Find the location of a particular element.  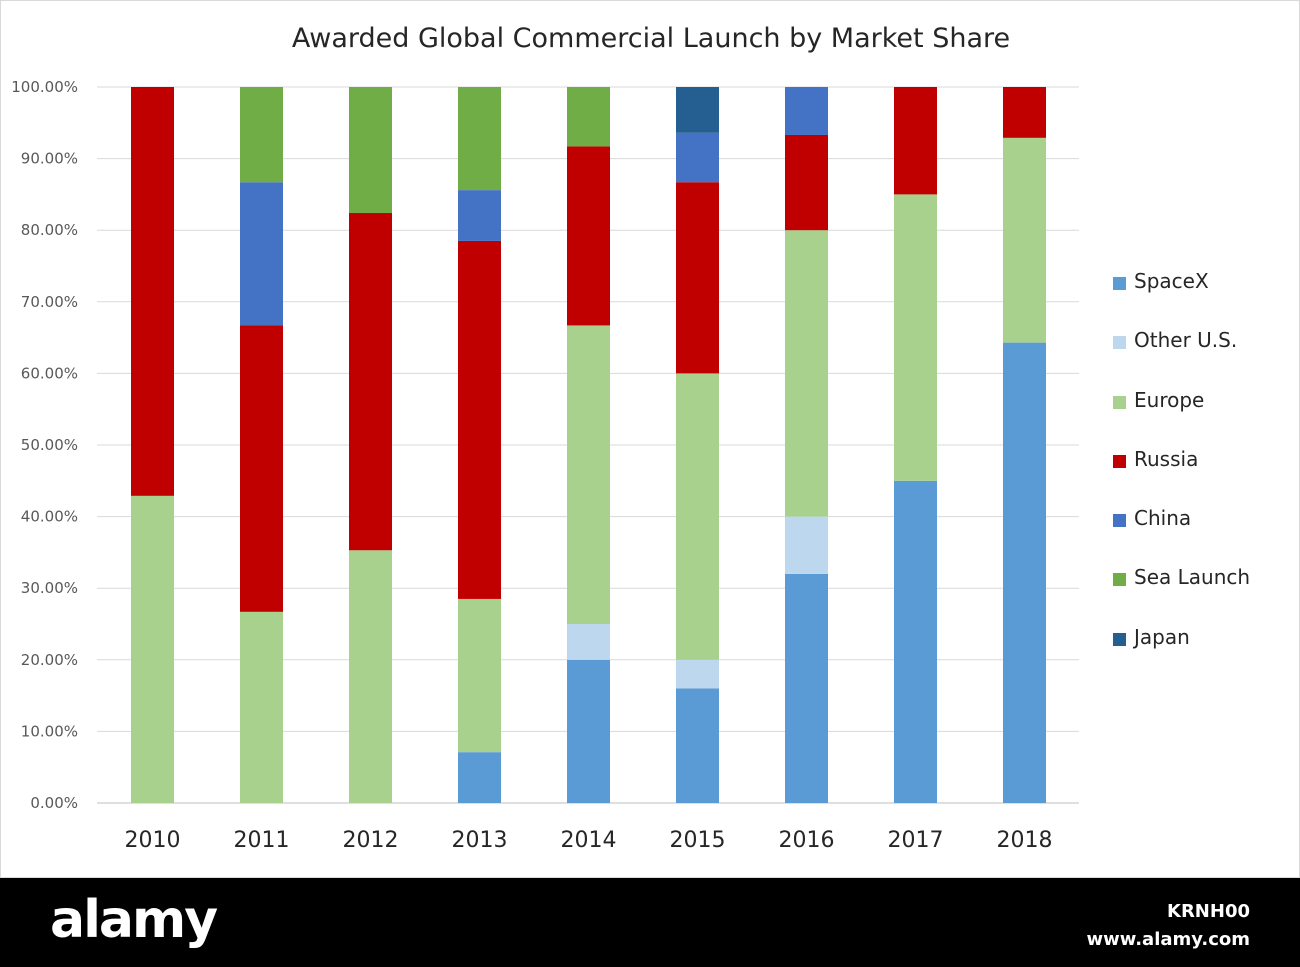

bar-europe-2010 is located at coordinates (152, 649).